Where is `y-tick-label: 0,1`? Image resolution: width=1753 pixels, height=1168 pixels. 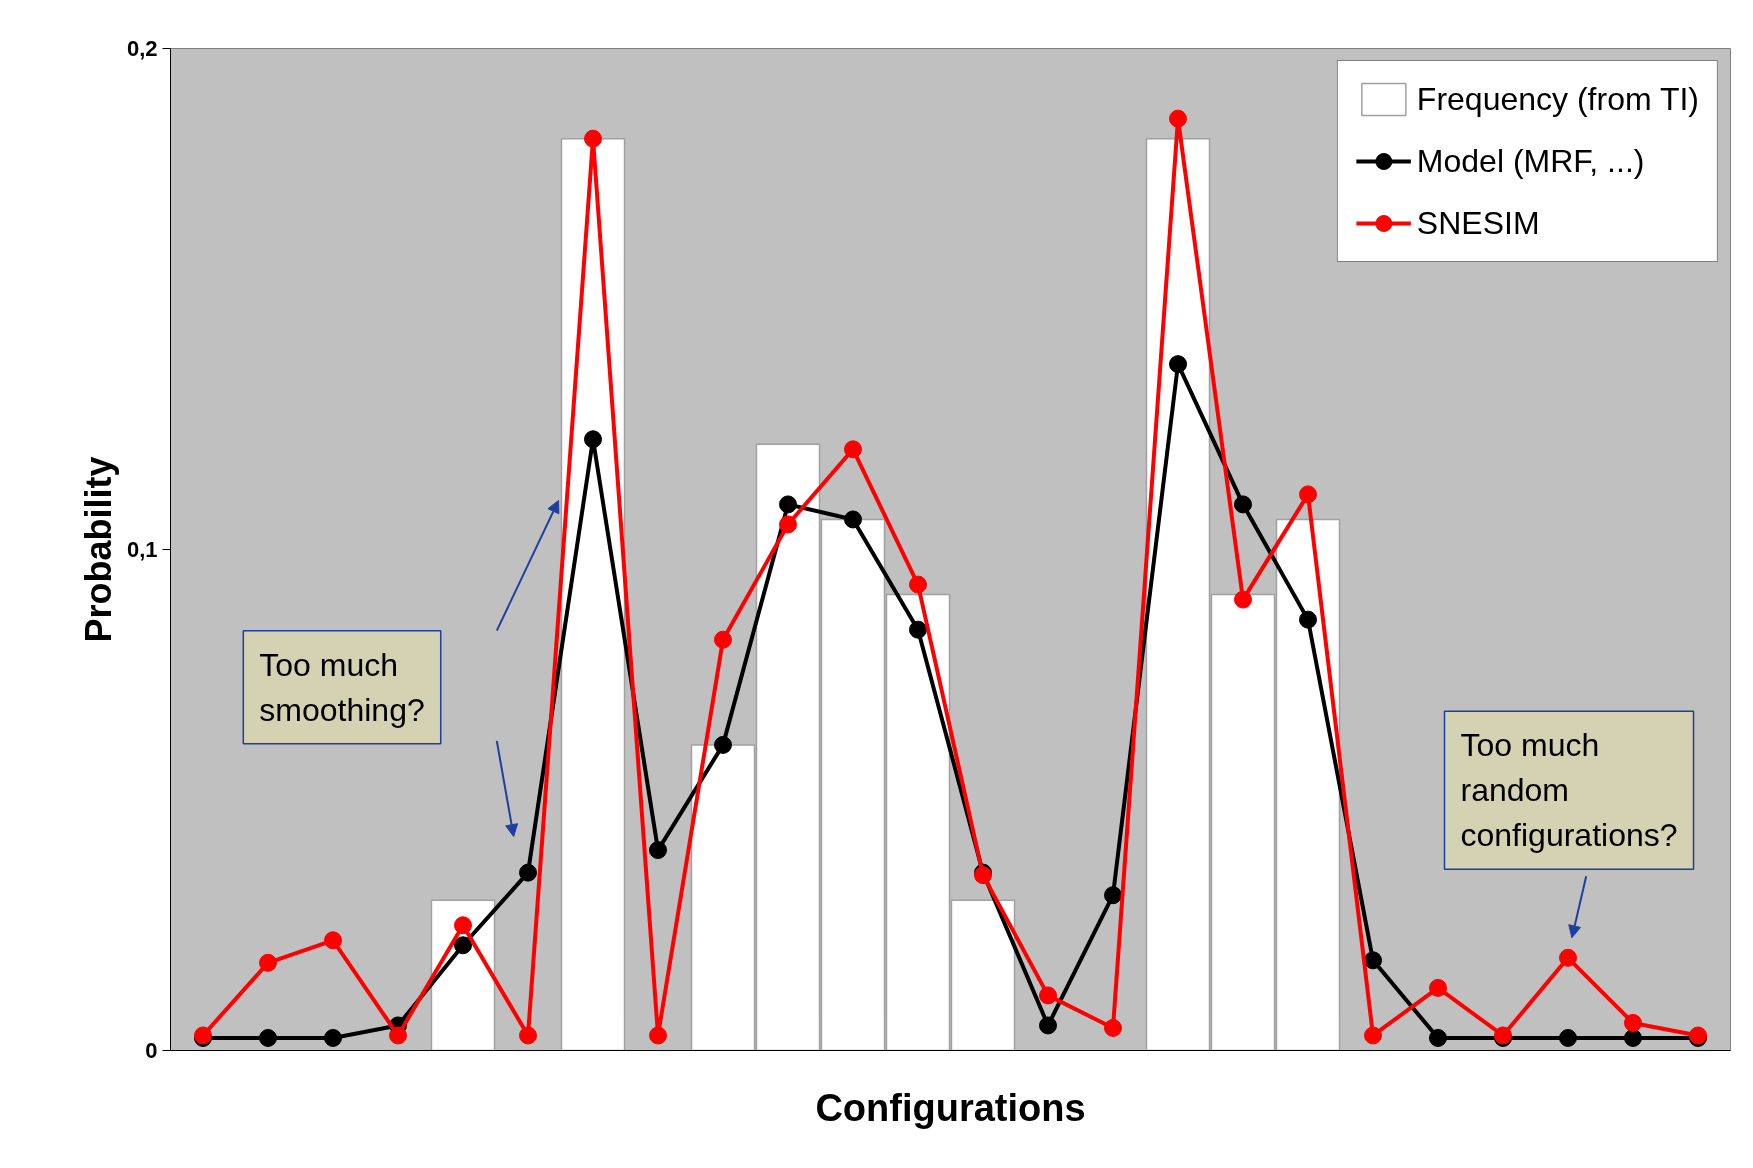 y-tick-label: 0,1 is located at coordinates (142, 549).